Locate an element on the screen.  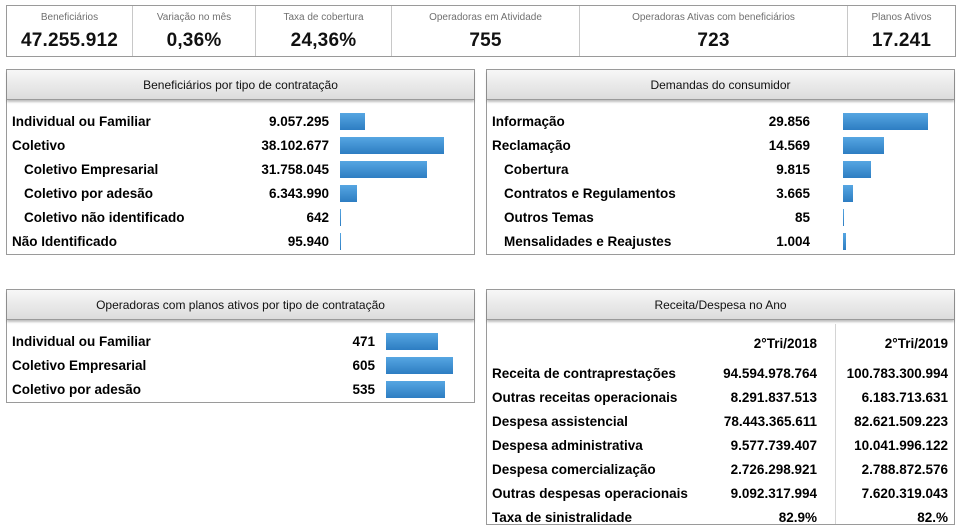
column-header: 2°Tri/2018 is located at coordinates (785, 343).